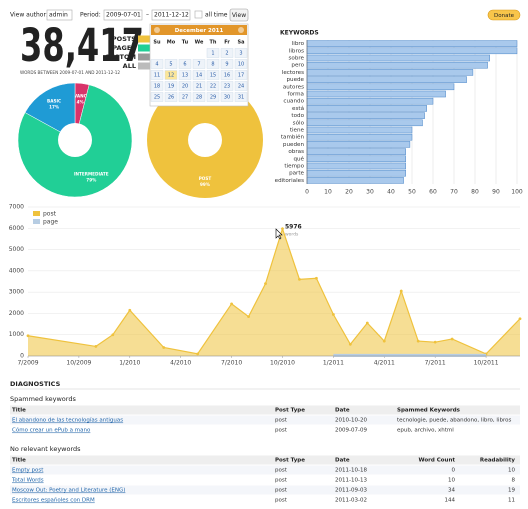  Describe the element at coordinates (67, 420) in the screenshot. I see `post-link: El abandono de las tecnologías antiguas` at that location.